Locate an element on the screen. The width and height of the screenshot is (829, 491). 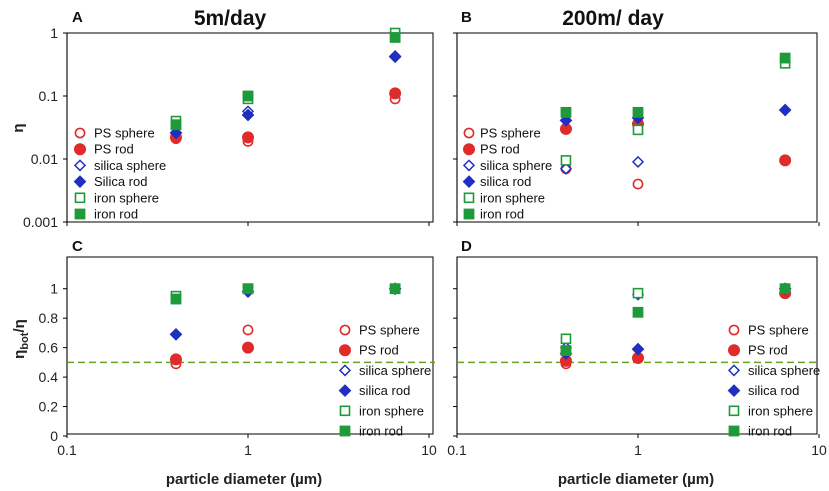
y-tick-label: 0.8 is located at coordinates (49, 318).